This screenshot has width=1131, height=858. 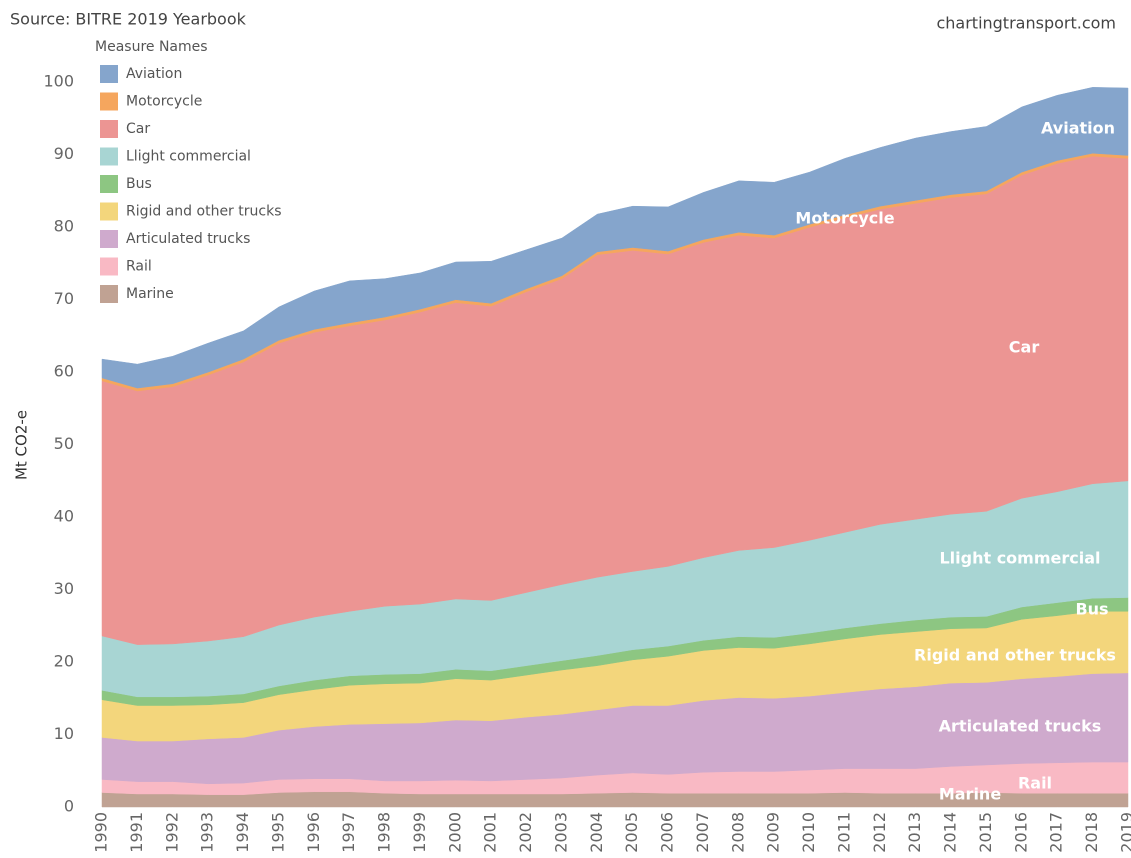 I want to click on x-tick-label: 2010, so click(x=808, y=832).